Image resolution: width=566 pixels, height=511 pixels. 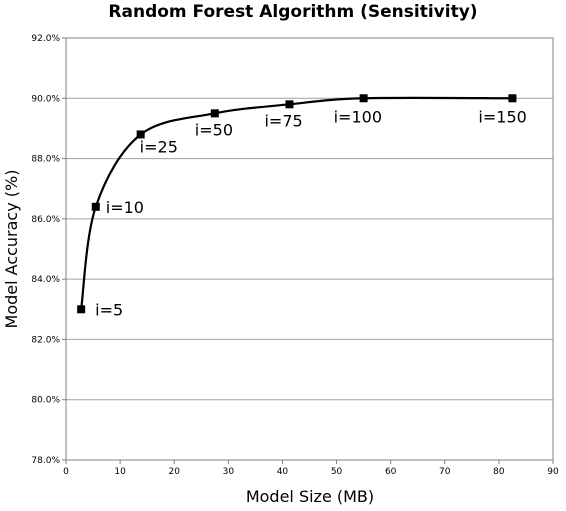 I want to click on x-tick-label: 30, so click(x=229, y=472).